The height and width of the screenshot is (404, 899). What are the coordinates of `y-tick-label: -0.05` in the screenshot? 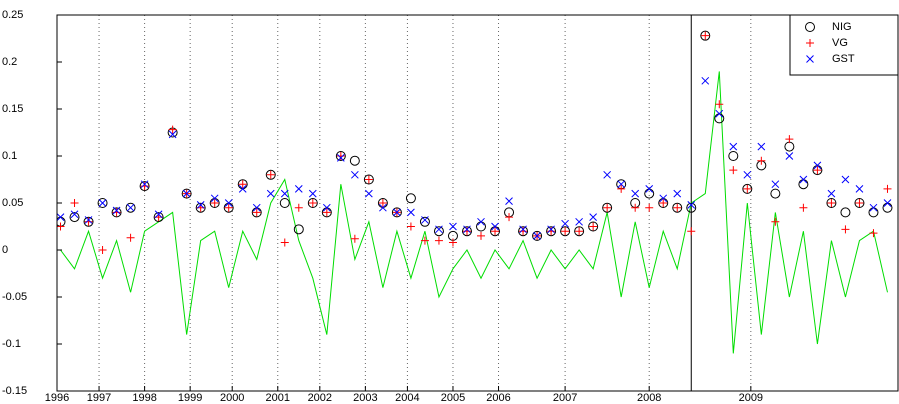 It's located at (14, 297).